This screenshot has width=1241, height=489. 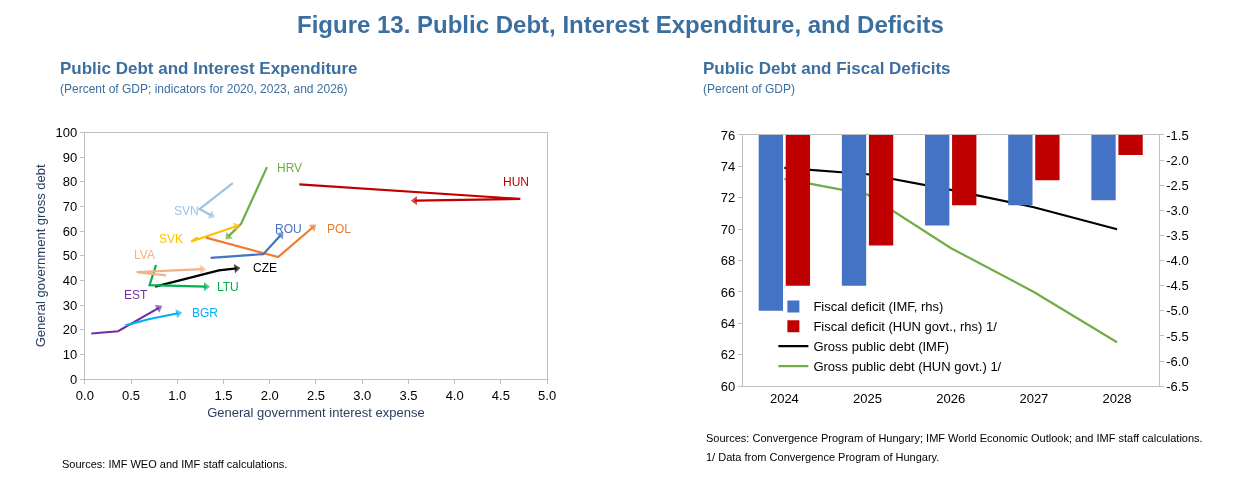 I want to click on y-tick-label: 66, so click(x=728, y=292).